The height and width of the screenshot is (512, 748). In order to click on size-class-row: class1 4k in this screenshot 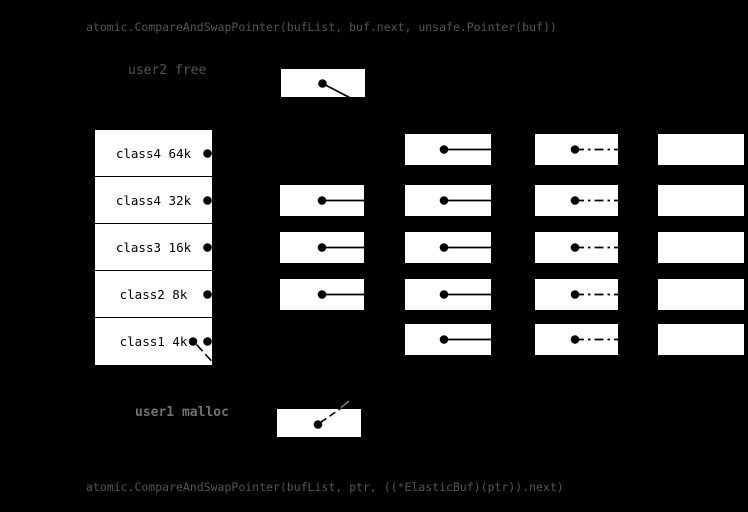, I will do `click(153, 341)`.